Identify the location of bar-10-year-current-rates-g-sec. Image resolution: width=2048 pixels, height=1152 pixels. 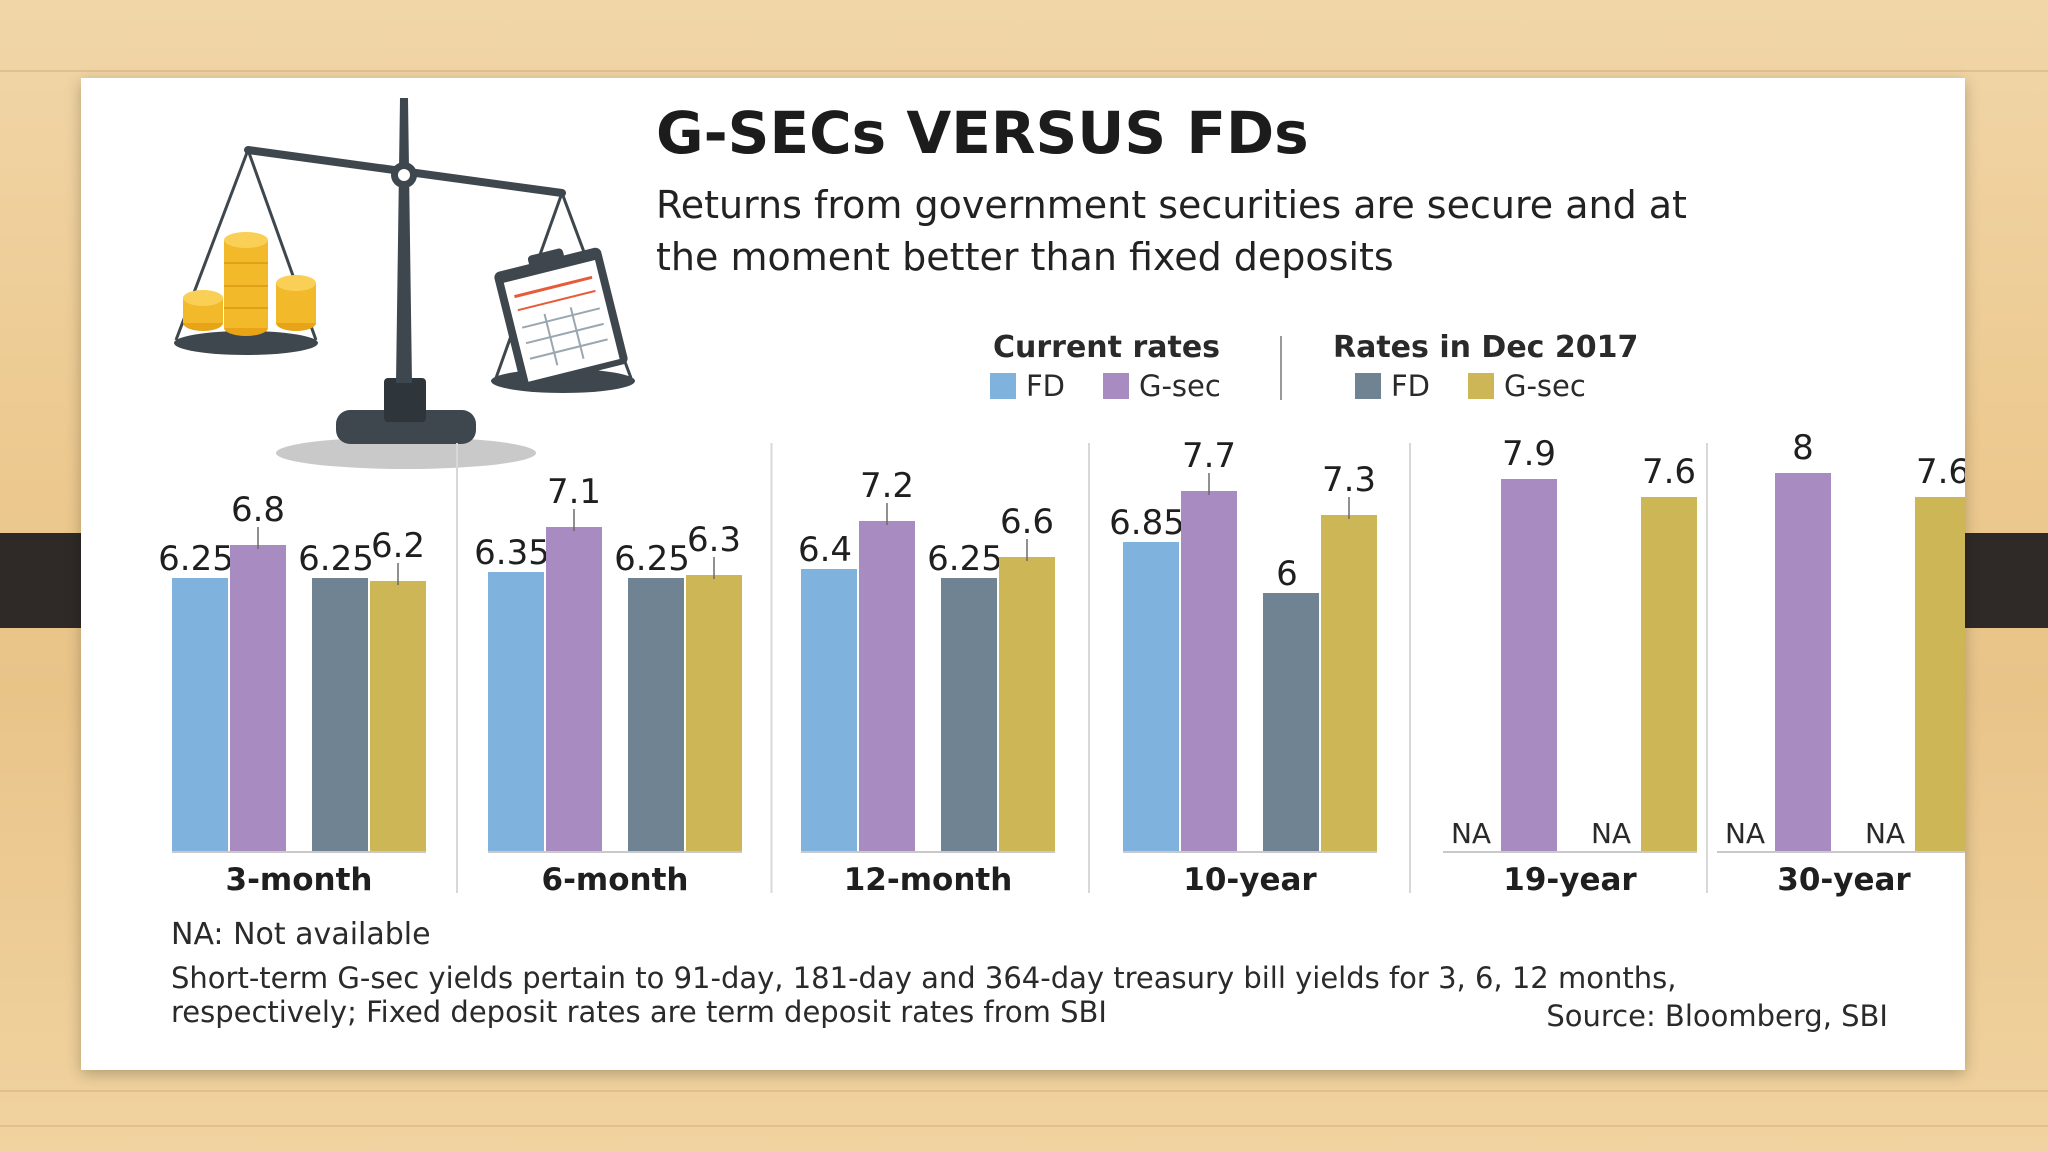
(1209, 671).